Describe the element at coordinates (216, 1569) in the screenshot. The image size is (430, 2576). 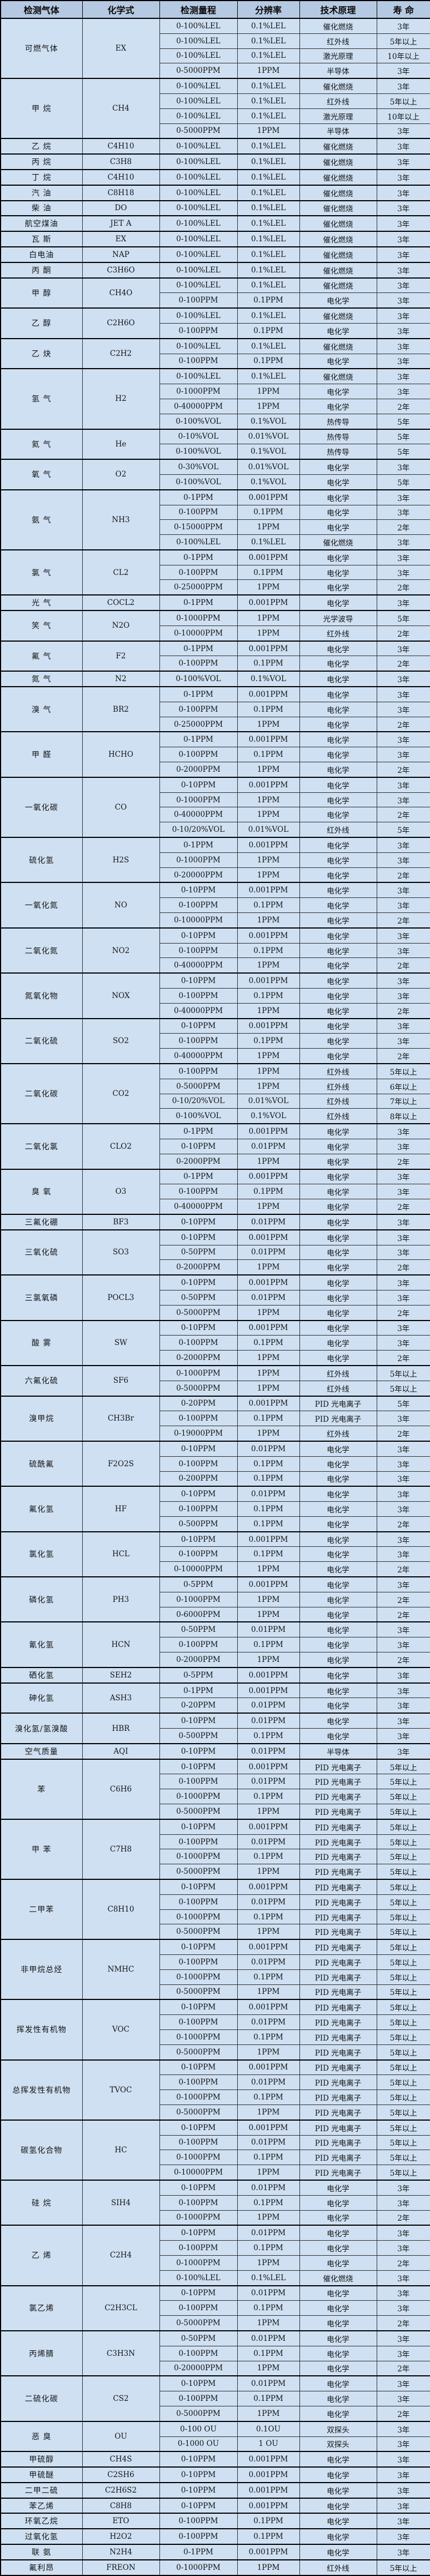
I see `table-row: 0-10000PPM 1PPM 电化学 2年` at that location.